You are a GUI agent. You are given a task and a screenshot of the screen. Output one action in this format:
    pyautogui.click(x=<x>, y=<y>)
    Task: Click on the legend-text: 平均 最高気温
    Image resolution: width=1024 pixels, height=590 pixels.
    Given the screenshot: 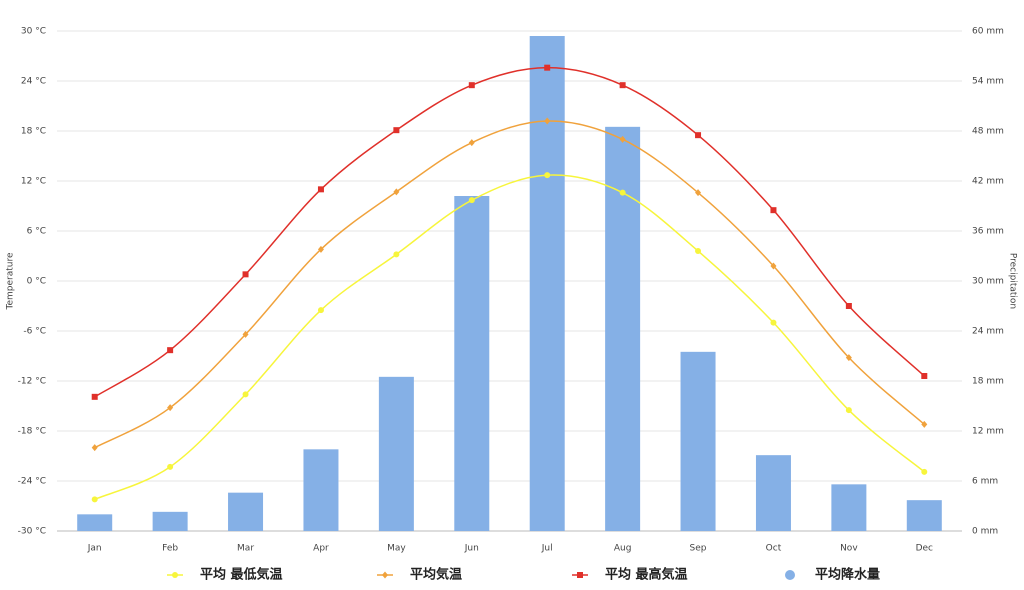 What is the action you would take?
    pyautogui.click(x=646, y=575)
    